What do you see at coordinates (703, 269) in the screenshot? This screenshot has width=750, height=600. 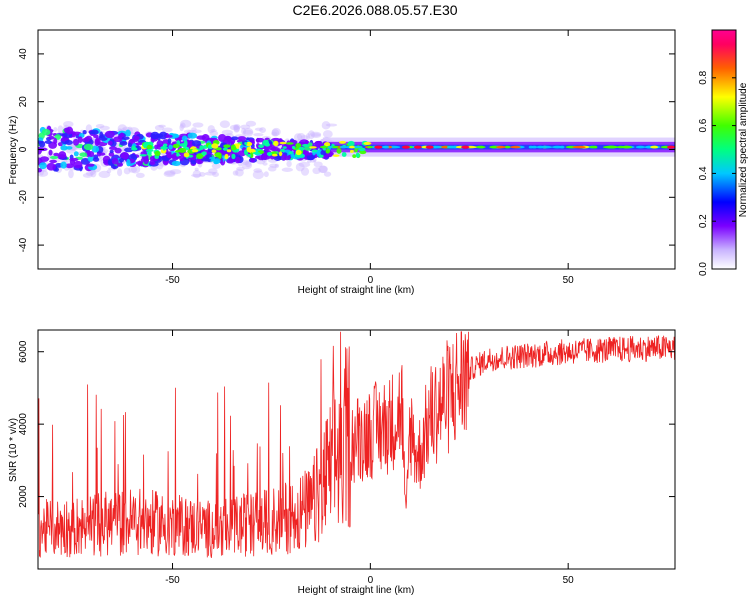 I see `colorbar-tick-label: 0.0` at bounding box center [703, 269].